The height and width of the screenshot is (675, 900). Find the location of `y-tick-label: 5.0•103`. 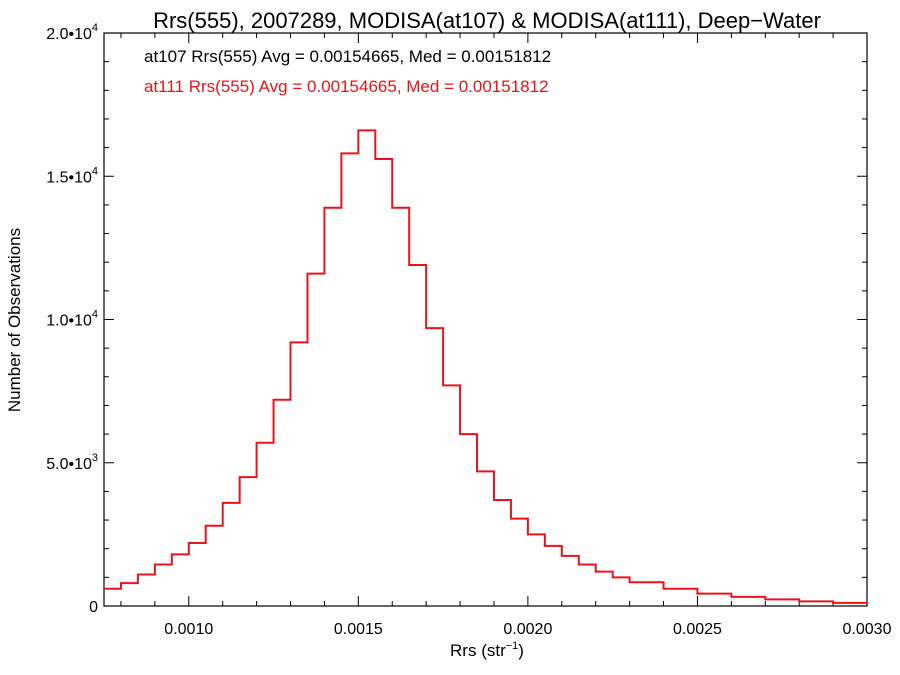

y-tick-label: 5.0•103 is located at coordinates (72, 462).